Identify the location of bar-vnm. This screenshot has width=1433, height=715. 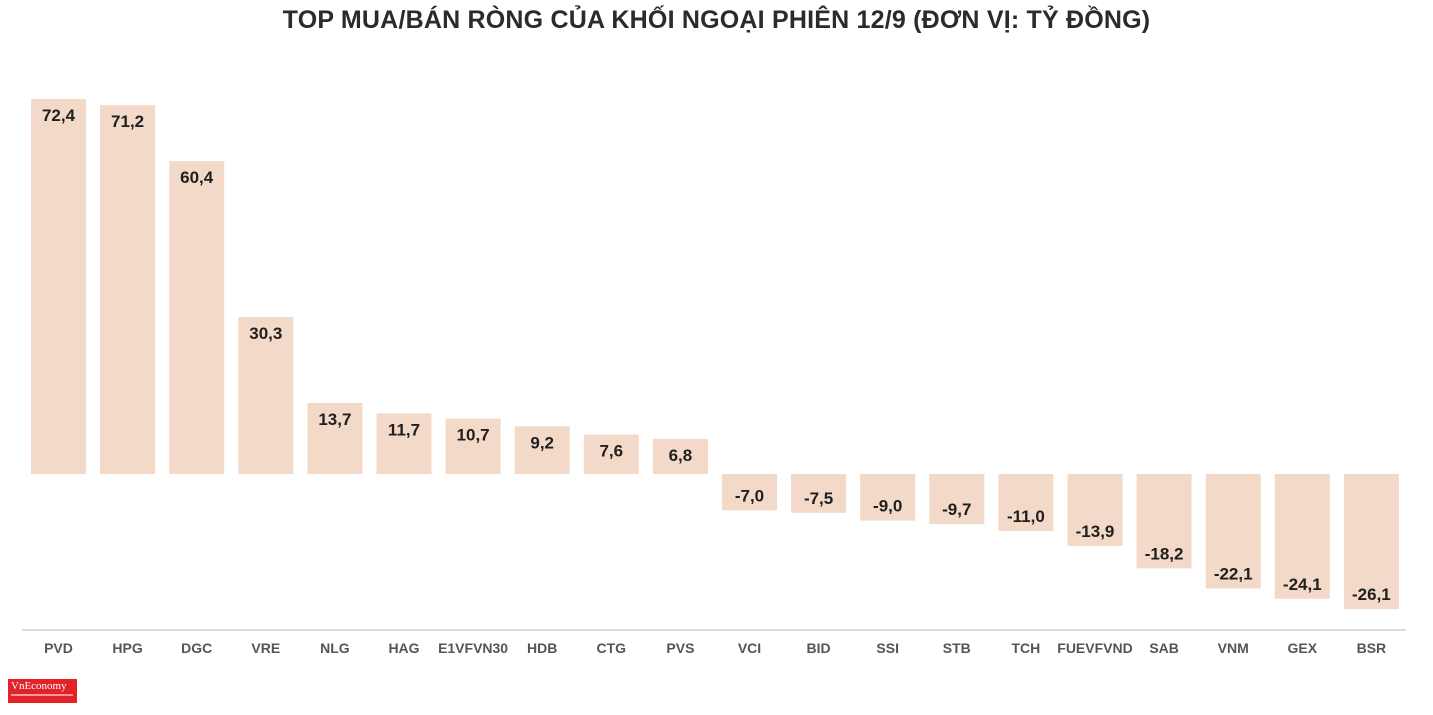
(1233, 531).